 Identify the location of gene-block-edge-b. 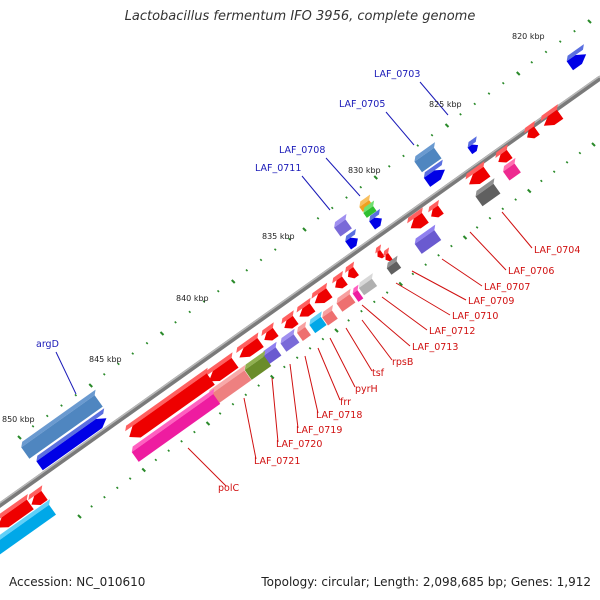
(38, 495).